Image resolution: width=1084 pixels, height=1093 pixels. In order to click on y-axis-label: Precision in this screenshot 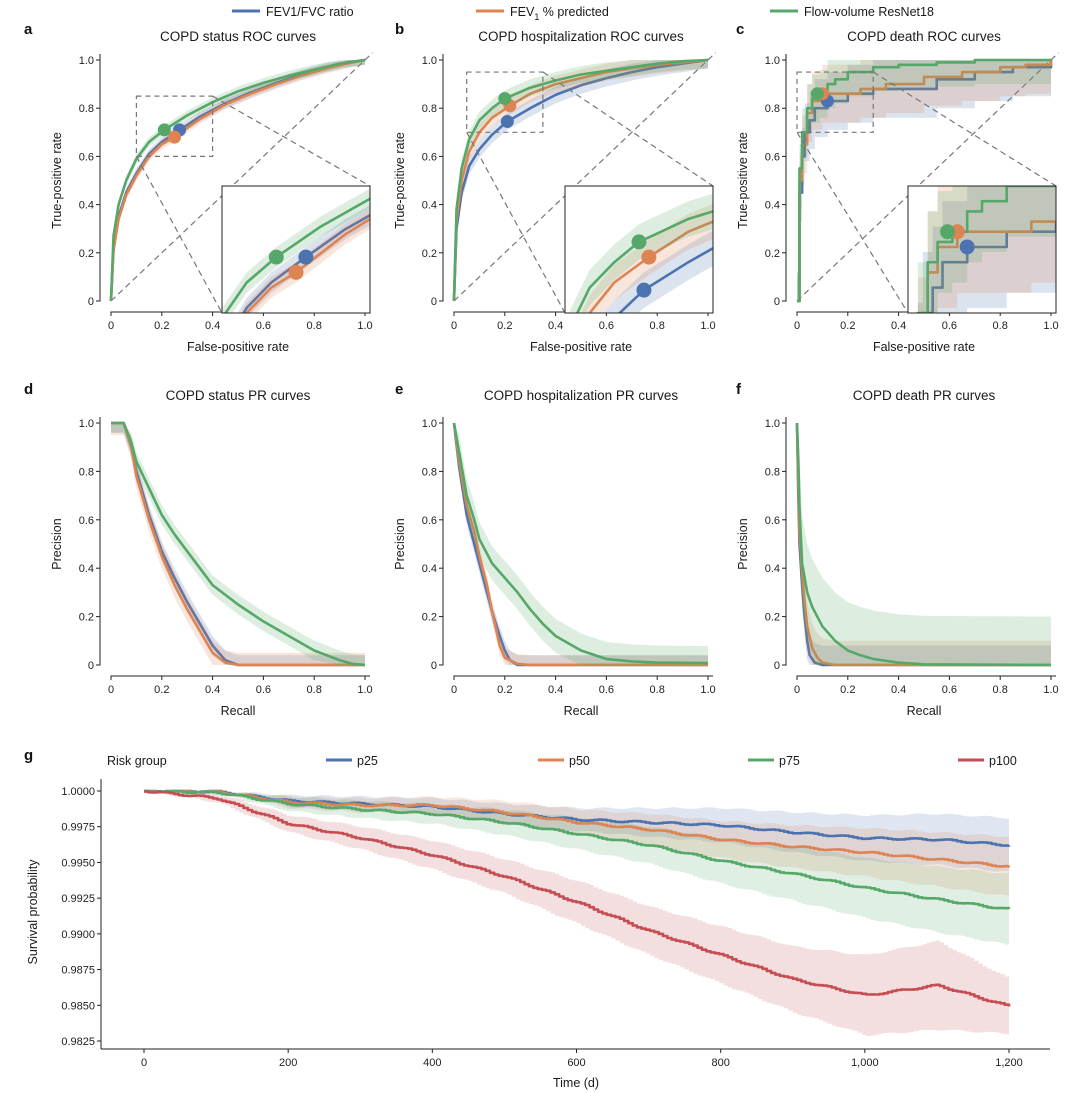, I will do `click(57, 543)`.